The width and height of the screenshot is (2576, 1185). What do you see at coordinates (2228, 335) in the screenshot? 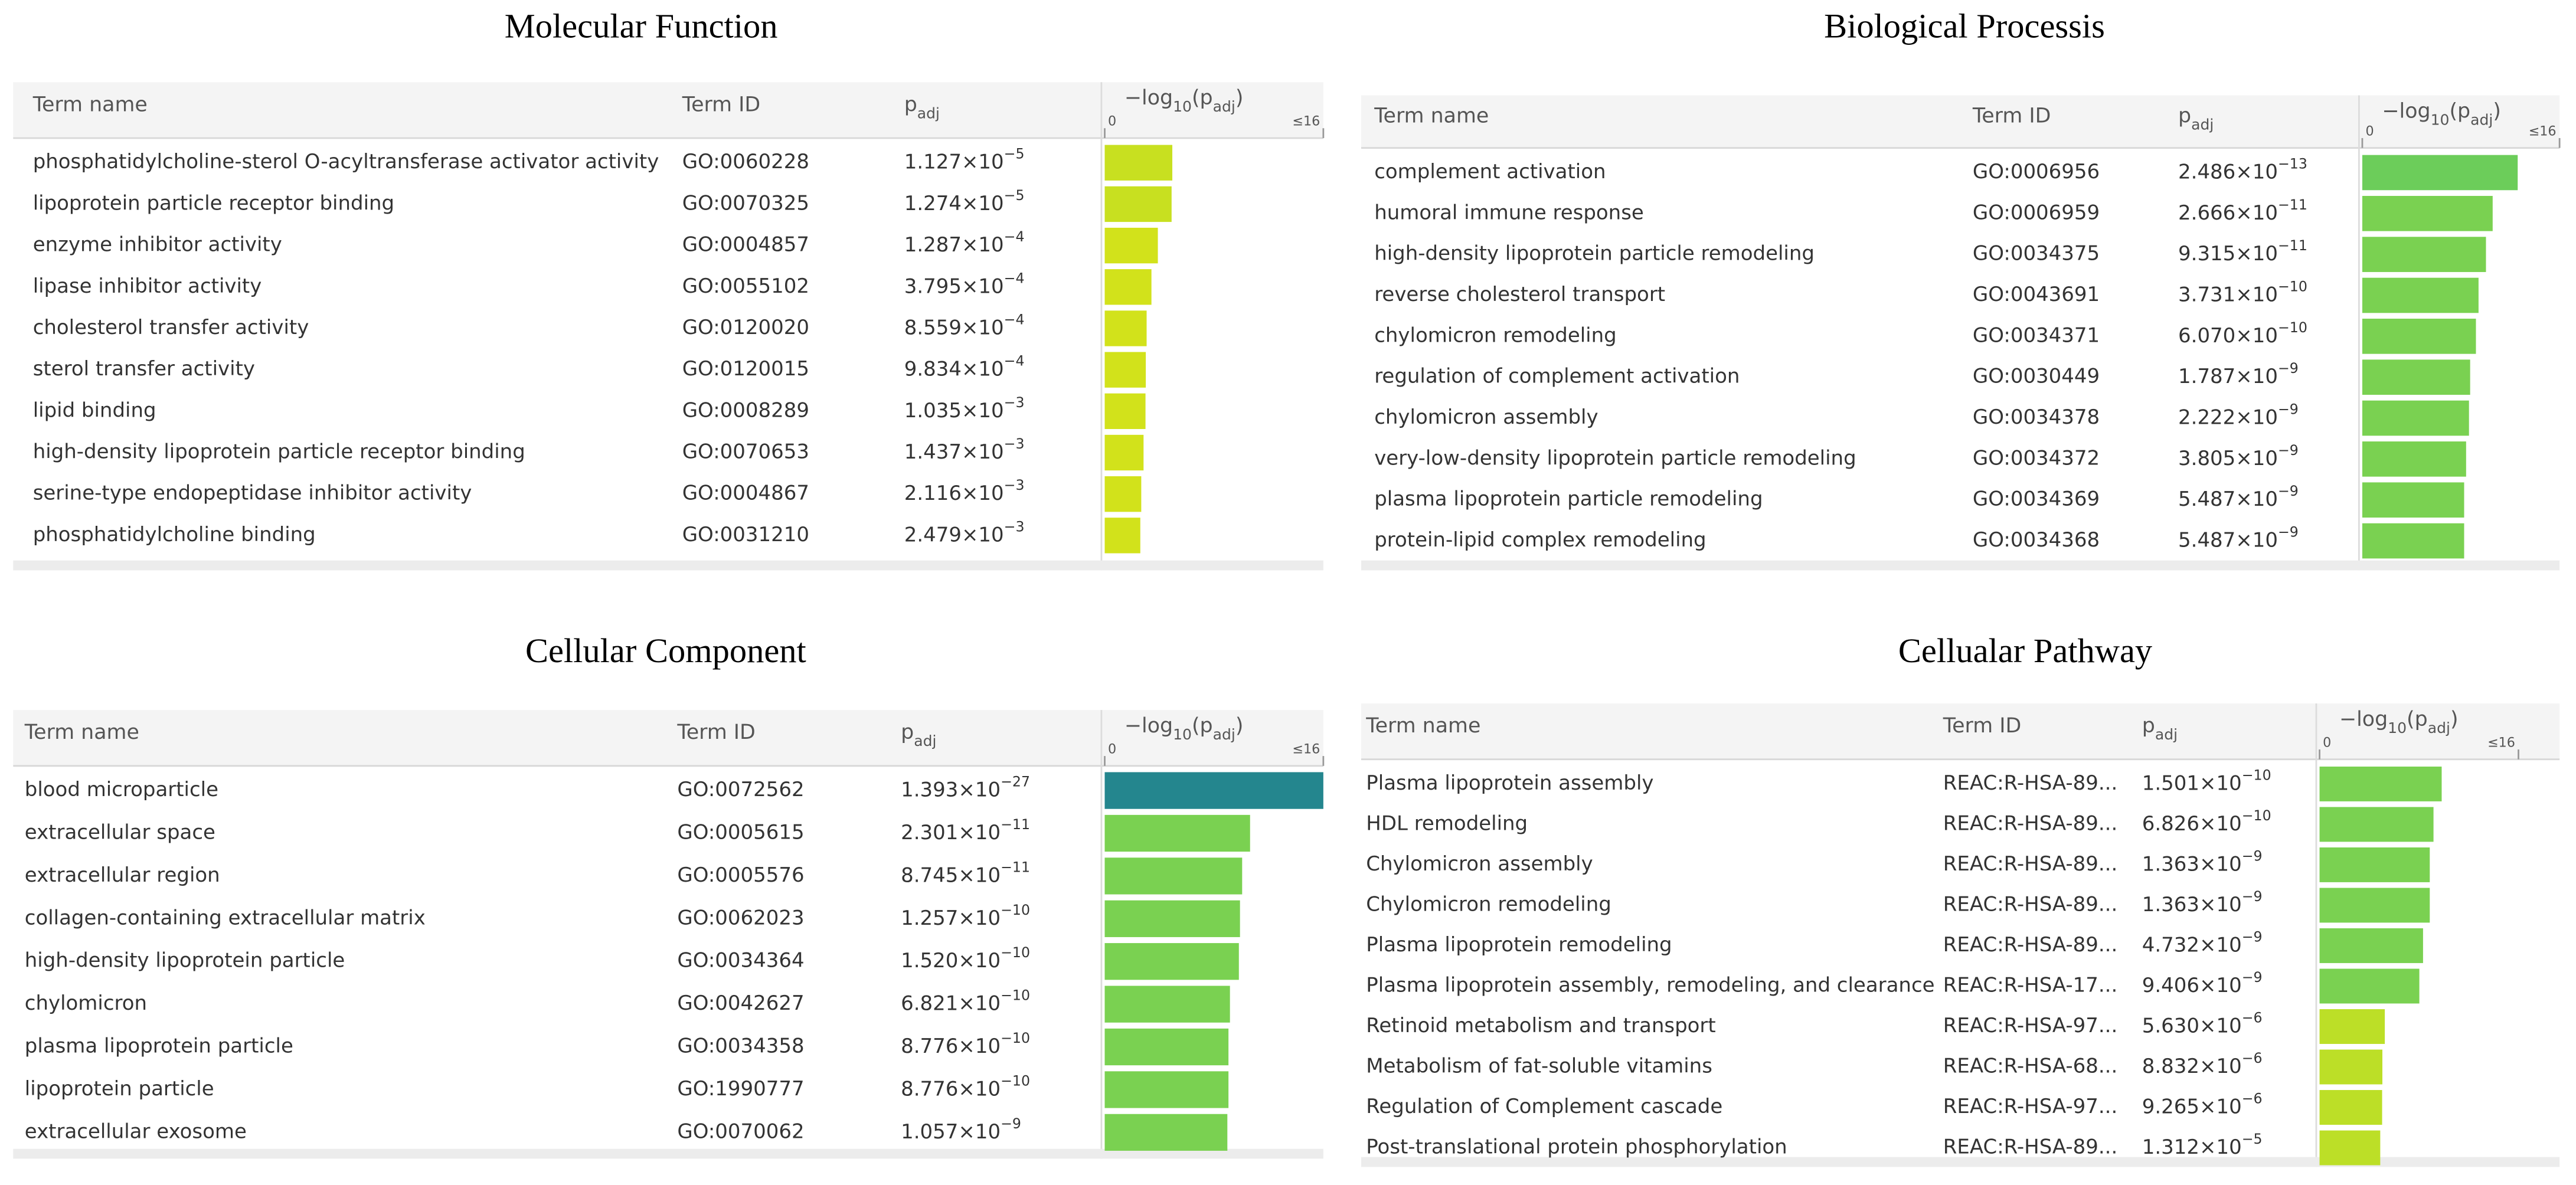
I see `p-adj-part: 6.070×10` at bounding box center [2228, 335].